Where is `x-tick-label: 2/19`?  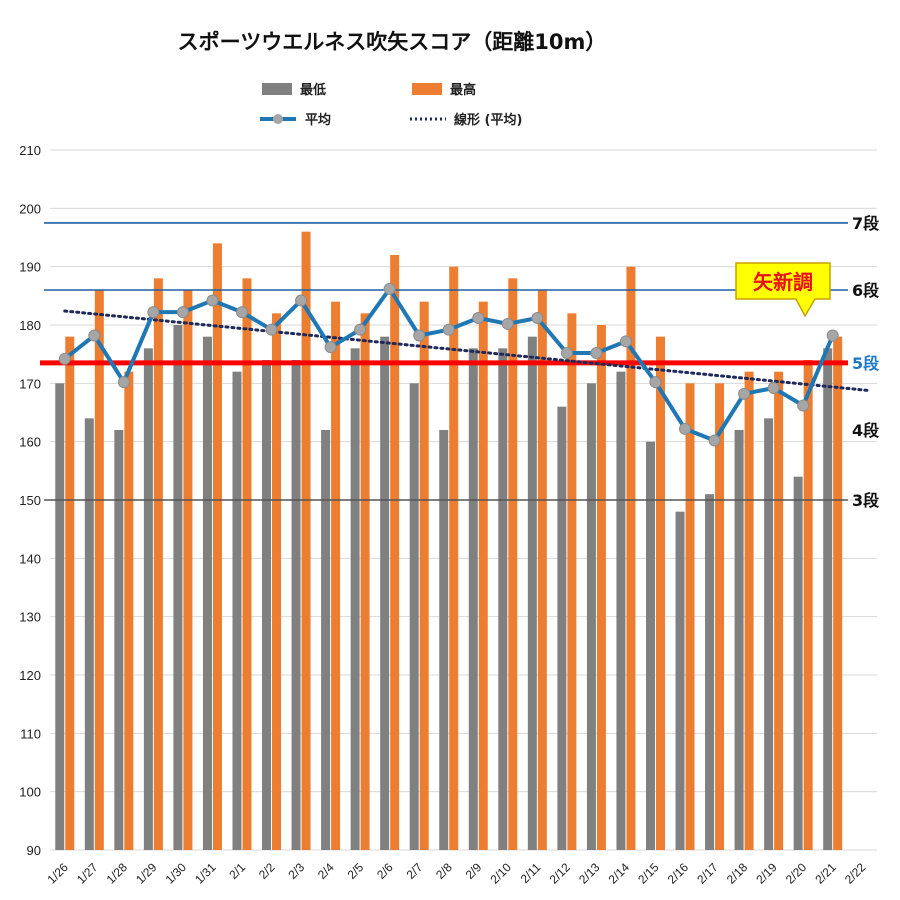
x-tick-label: 2/19 is located at coordinates (766, 873).